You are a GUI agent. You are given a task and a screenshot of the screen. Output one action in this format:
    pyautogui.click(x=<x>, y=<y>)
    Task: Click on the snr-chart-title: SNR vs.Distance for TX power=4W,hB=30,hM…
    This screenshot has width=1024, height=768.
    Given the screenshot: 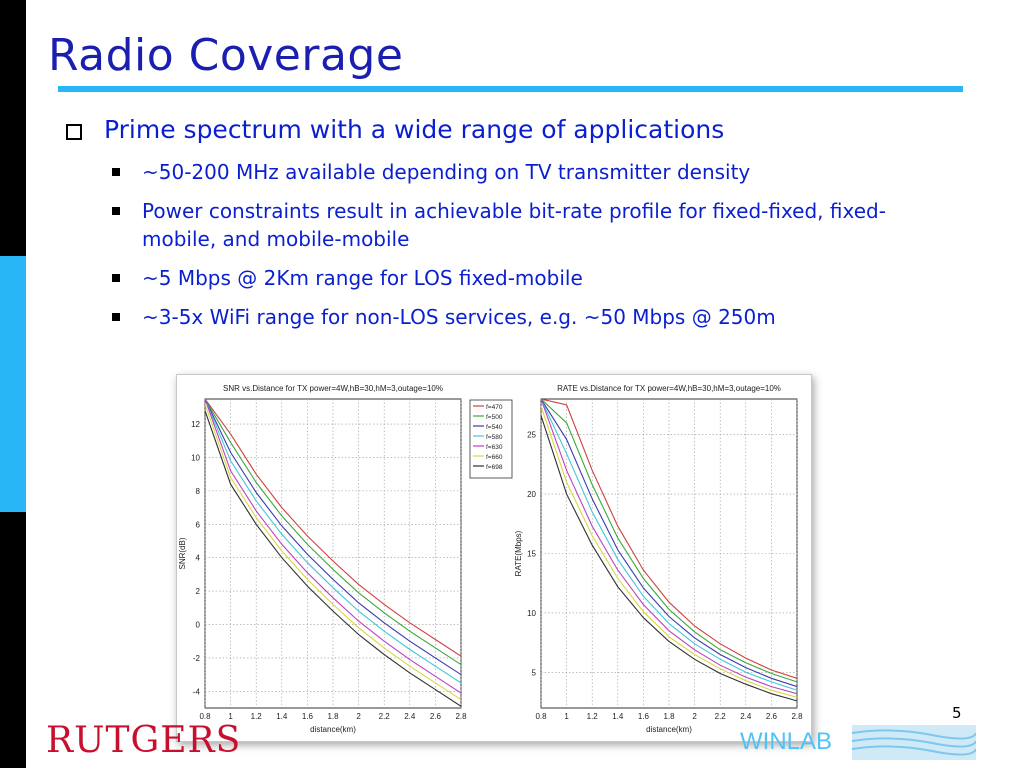 What is the action you would take?
    pyautogui.click(x=333, y=388)
    